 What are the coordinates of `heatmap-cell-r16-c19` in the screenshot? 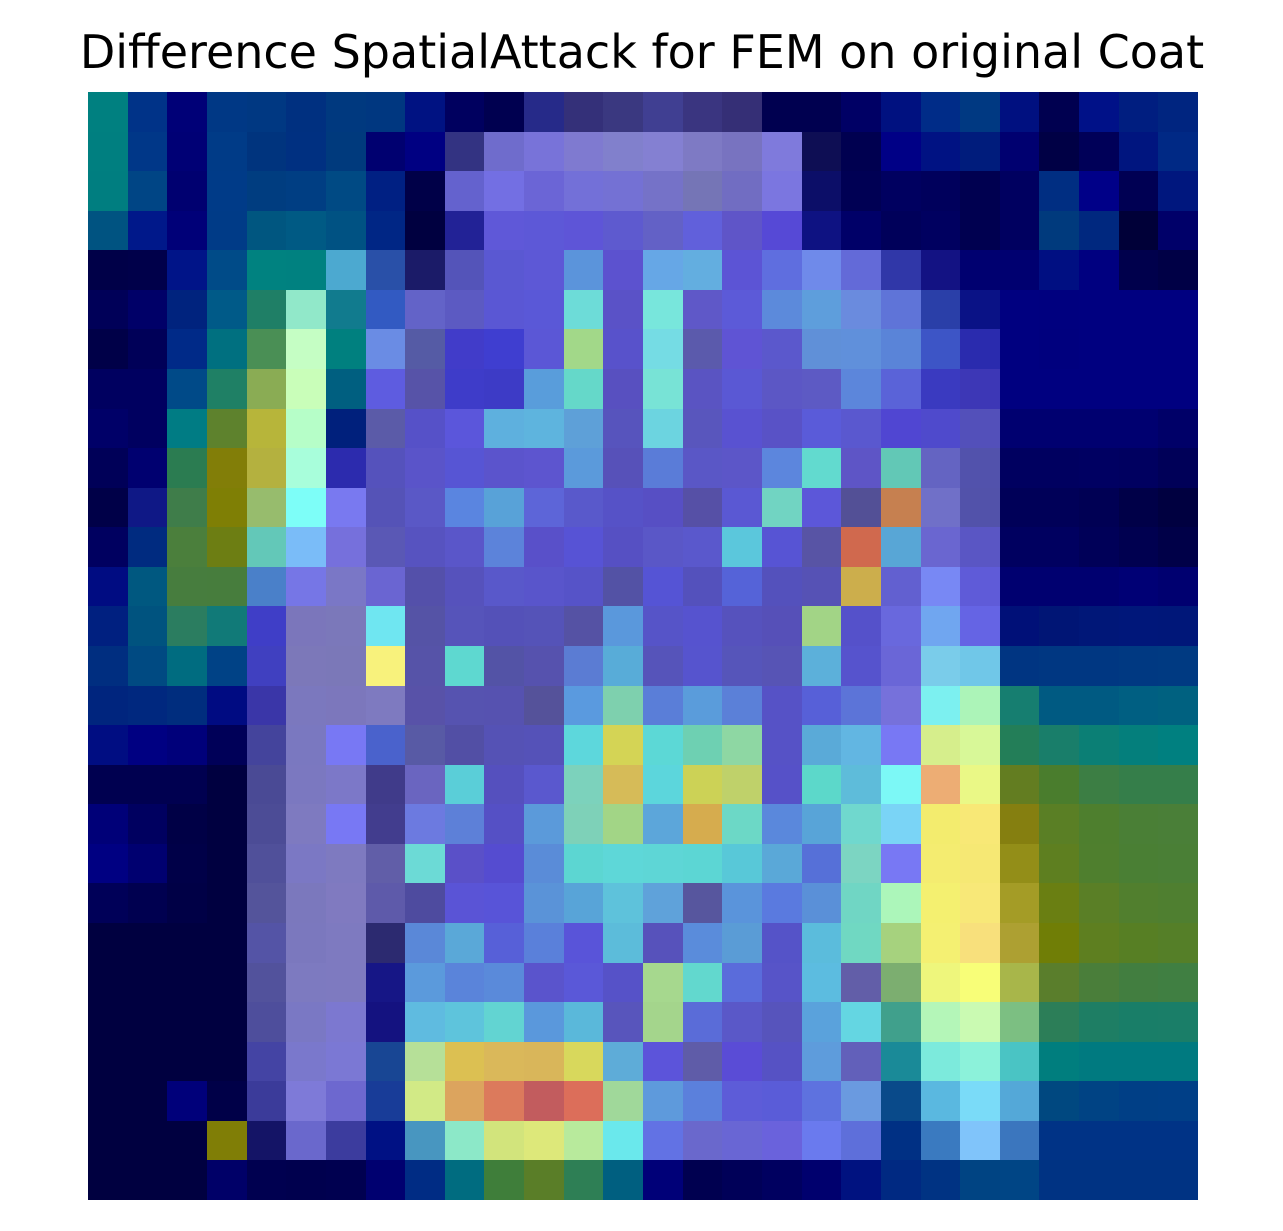 It's located at (861, 745).